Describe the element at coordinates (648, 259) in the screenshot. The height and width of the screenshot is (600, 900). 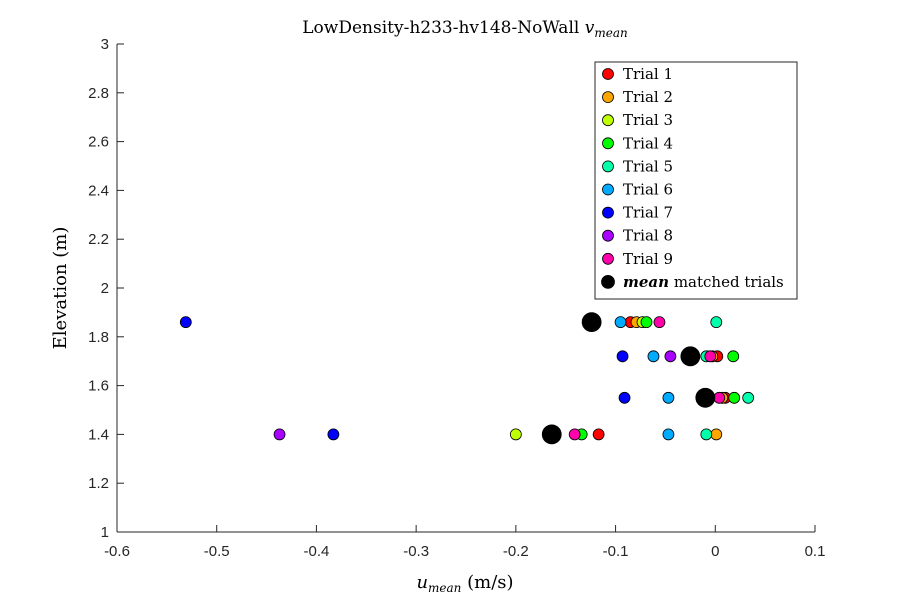
I see `legend-label: Trial 9` at that location.